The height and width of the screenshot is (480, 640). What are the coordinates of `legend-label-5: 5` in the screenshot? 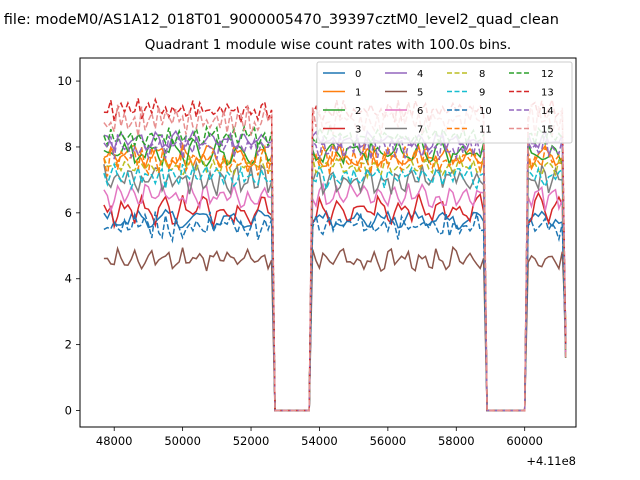 It's located at (420, 93).